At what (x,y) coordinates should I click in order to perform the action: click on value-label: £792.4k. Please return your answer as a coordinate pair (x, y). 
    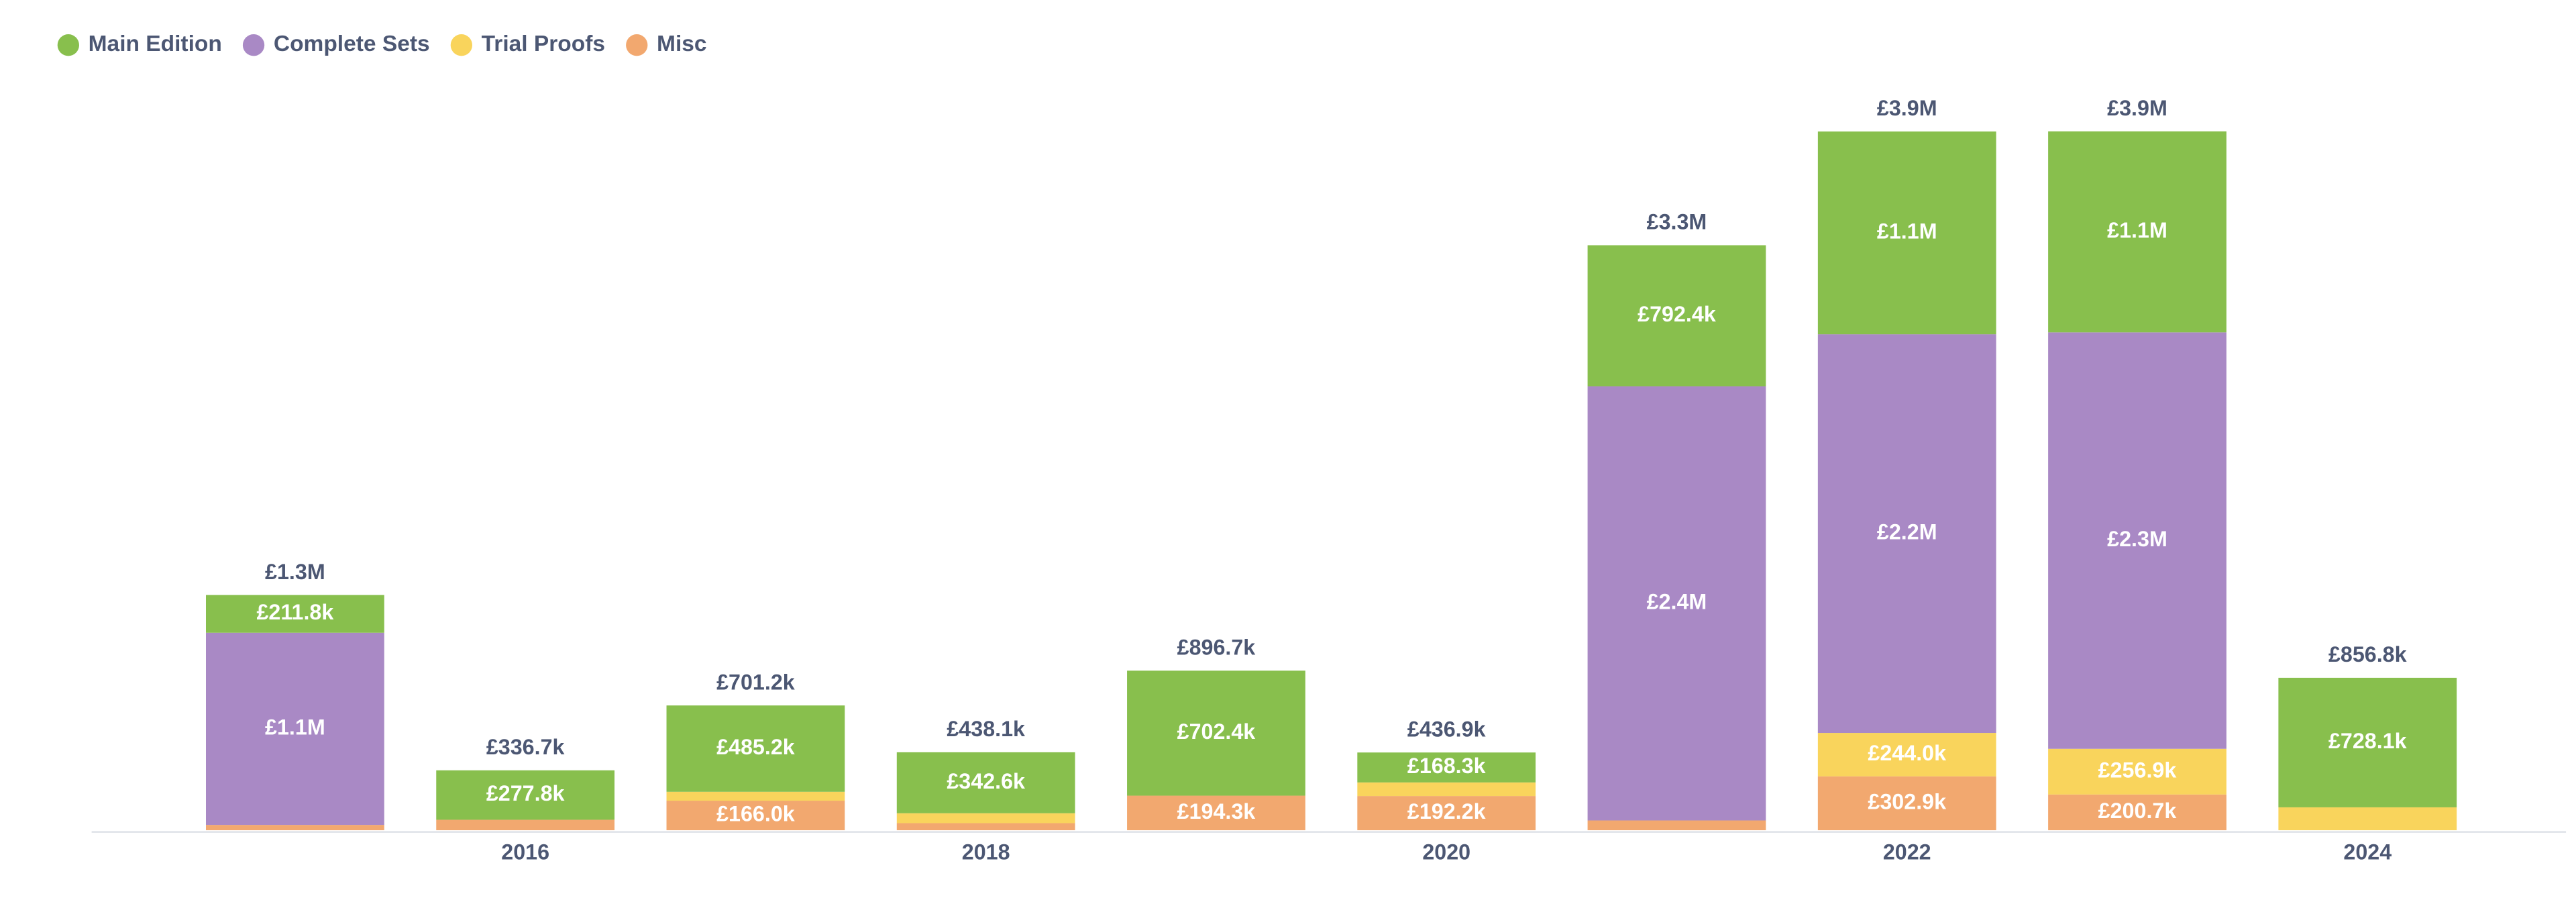
    Looking at the image, I should click on (1677, 314).